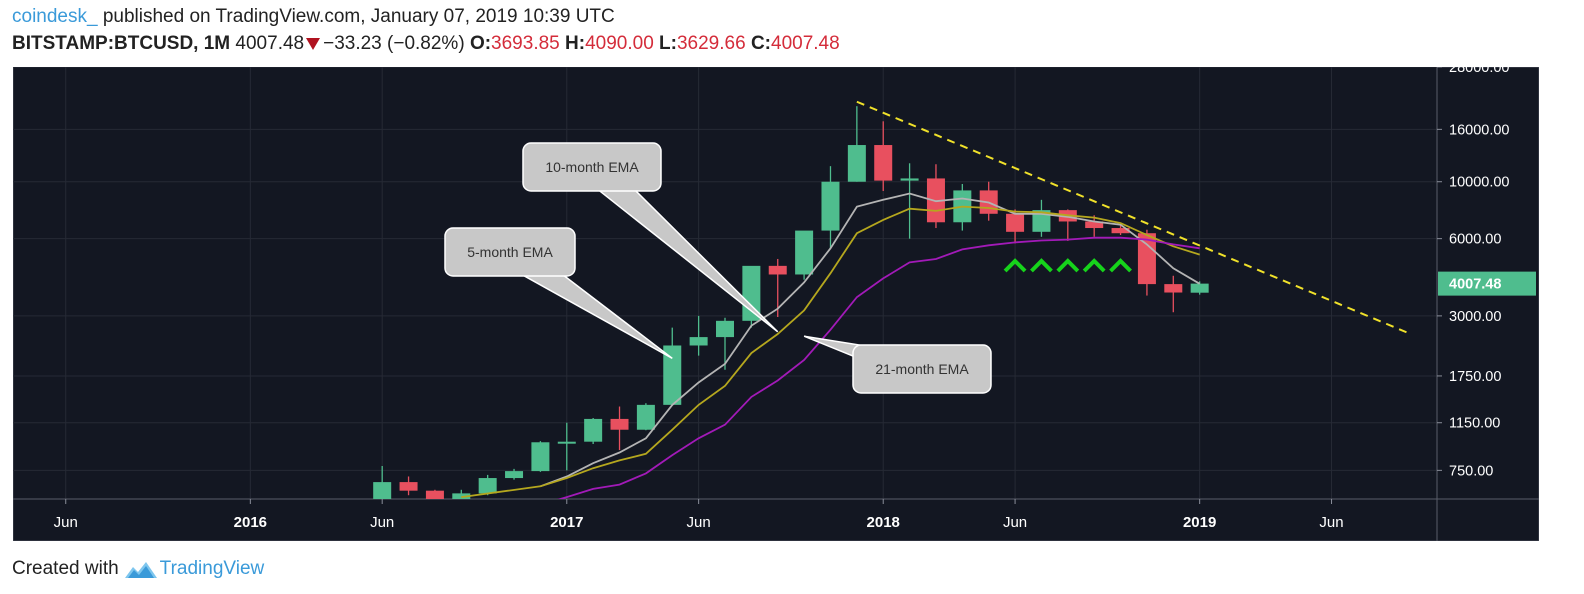 The height and width of the screenshot is (594, 1584). Describe the element at coordinates (250, 522) in the screenshot. I see `x-axis-label: 2016` at that location.